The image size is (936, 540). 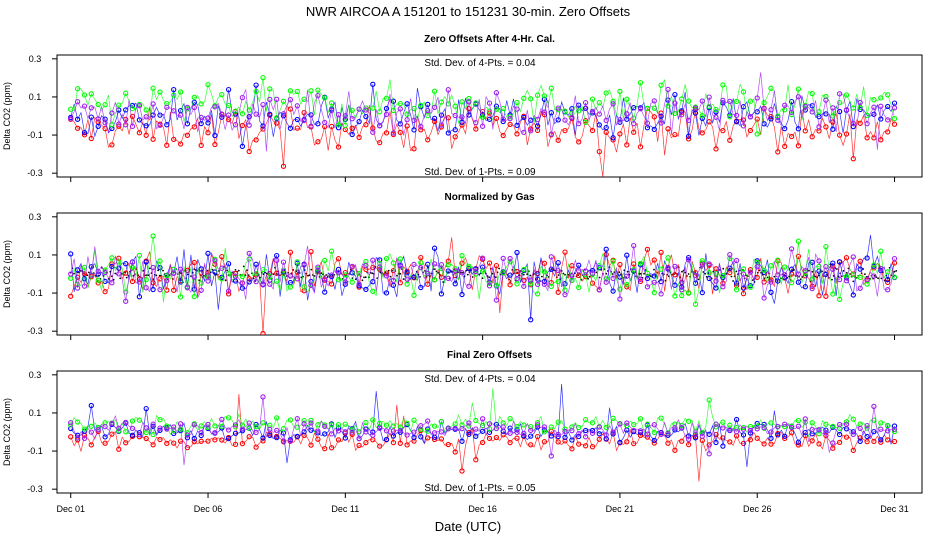 What do you see at coordinates (480, 172) in the screenshot?
I see `stat-1pt: Std. Dev. of 1-Pts. = 0.09` at bounding box center [480, 172].